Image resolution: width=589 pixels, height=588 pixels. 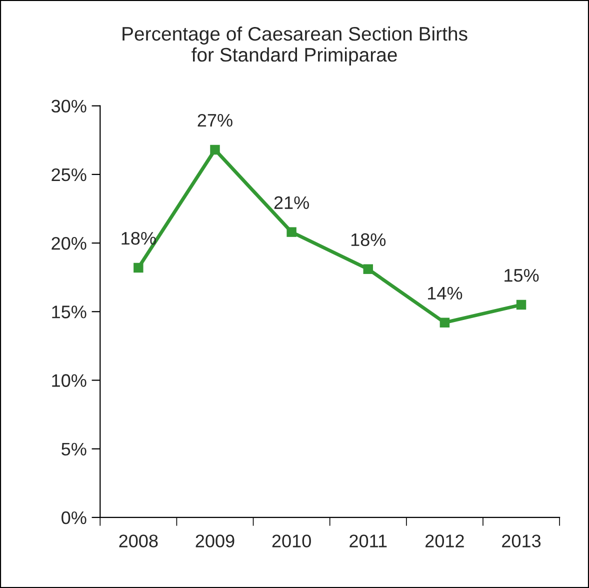 What do you see at coordinates (68, 106) in the screenshot?
I see `y-tick-label: 30%` at bounding box center [68, 106].